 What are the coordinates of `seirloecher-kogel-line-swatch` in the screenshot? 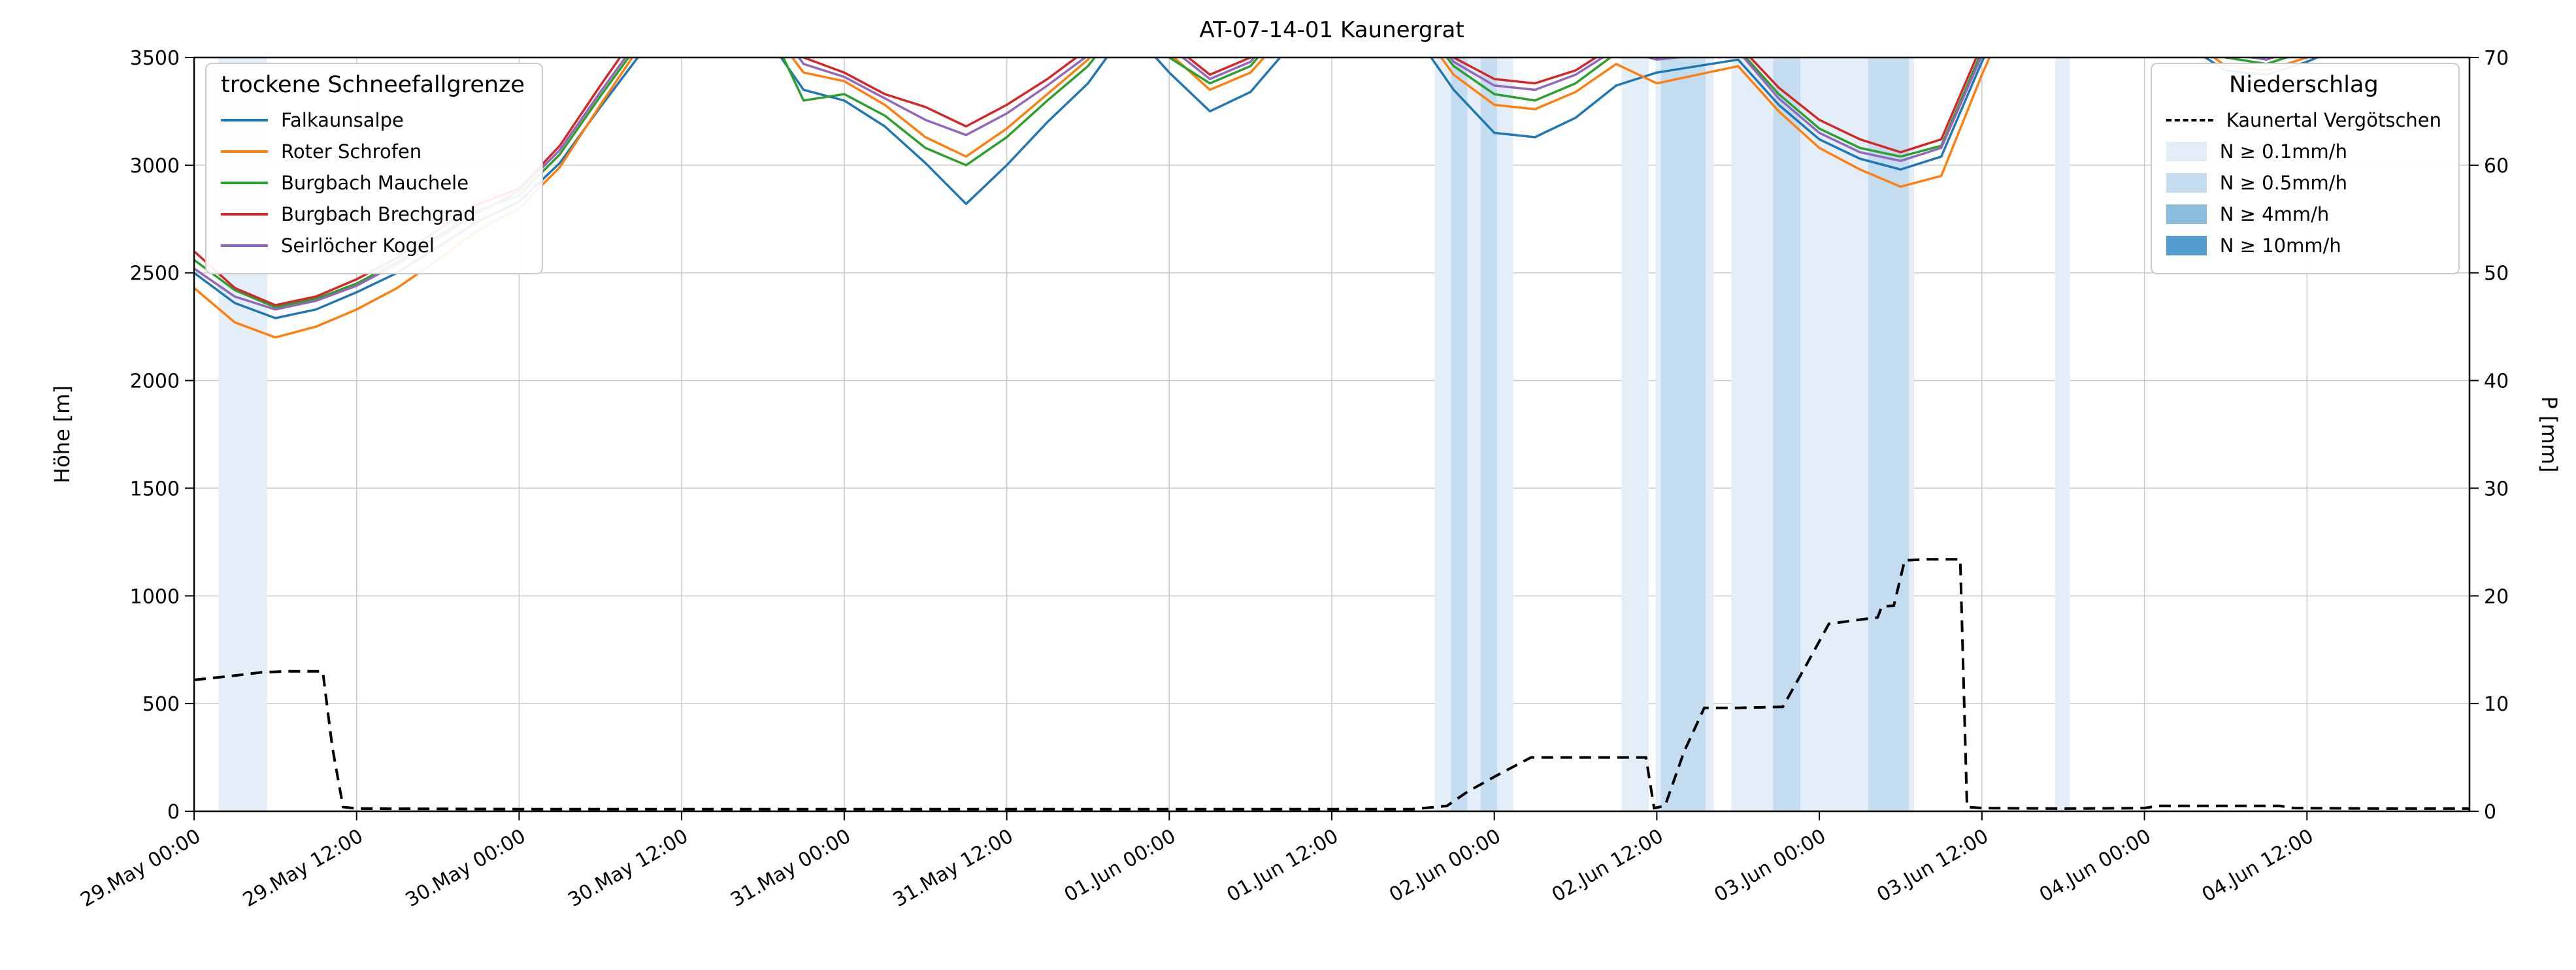 It's located at (244, 245).